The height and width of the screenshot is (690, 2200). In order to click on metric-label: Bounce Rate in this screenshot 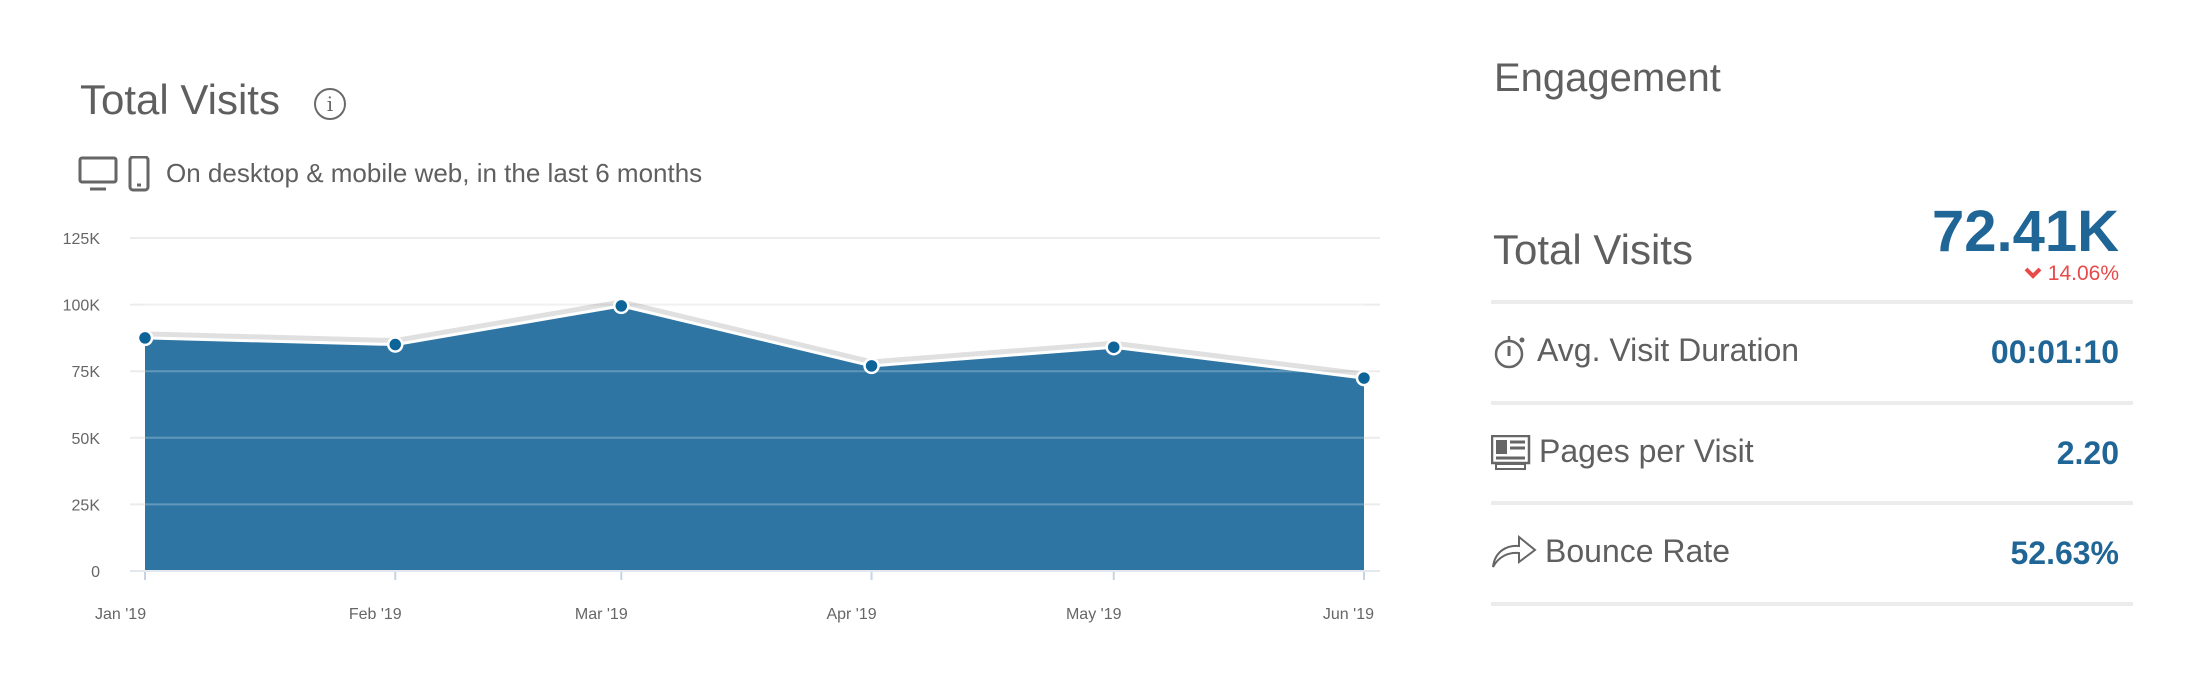, I will do `click(1638, 551)`.